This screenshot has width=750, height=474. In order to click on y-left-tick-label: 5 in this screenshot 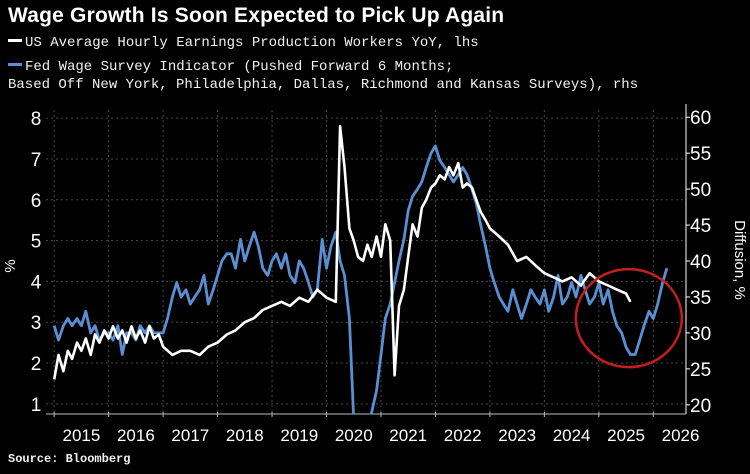, I will do `click(36, 242)`.